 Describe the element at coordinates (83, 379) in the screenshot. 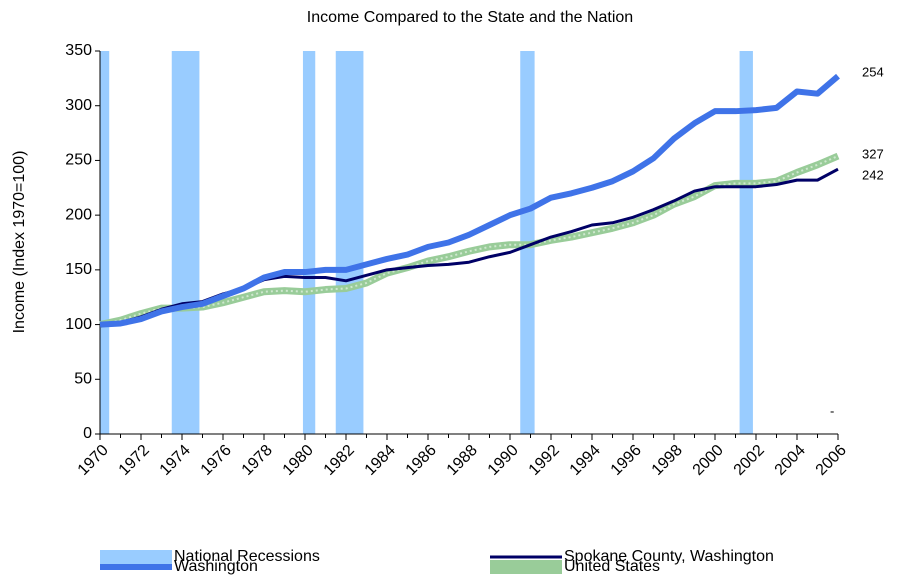

I see `y-tick-label: 50` at that location.